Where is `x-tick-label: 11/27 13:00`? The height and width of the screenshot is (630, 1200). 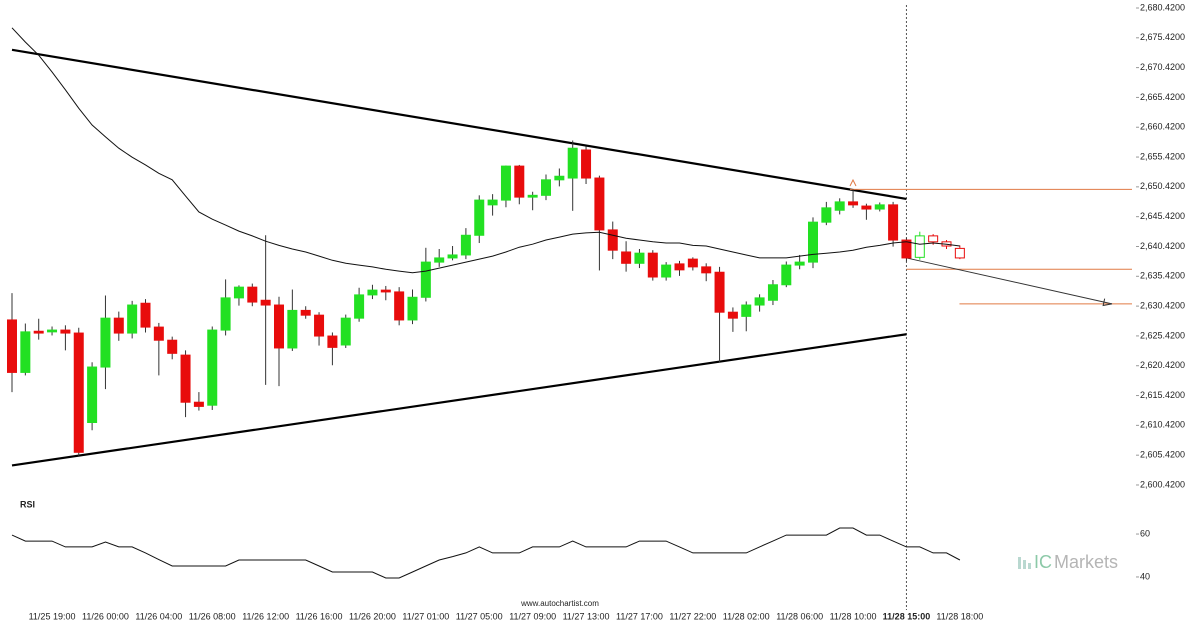
x-tick-label: 11/27 13:00 is located at coordinates (586, 616).